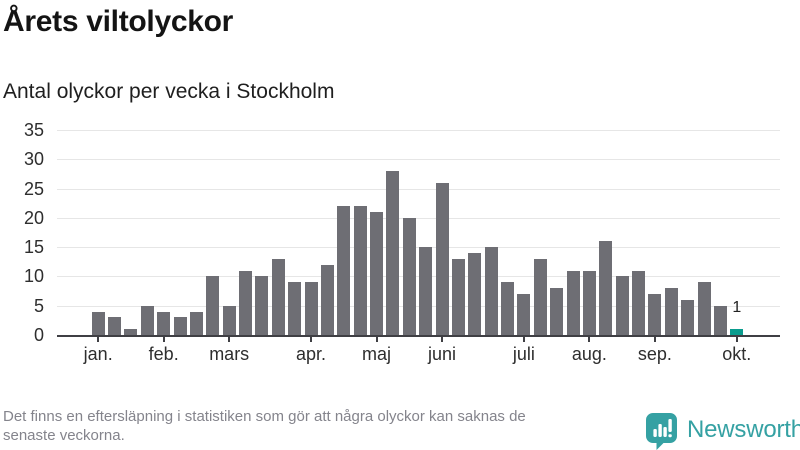 The width and height of the screenshot is (800, 450). I want to click on y-tick-label-20: 20, so click(33, 217).